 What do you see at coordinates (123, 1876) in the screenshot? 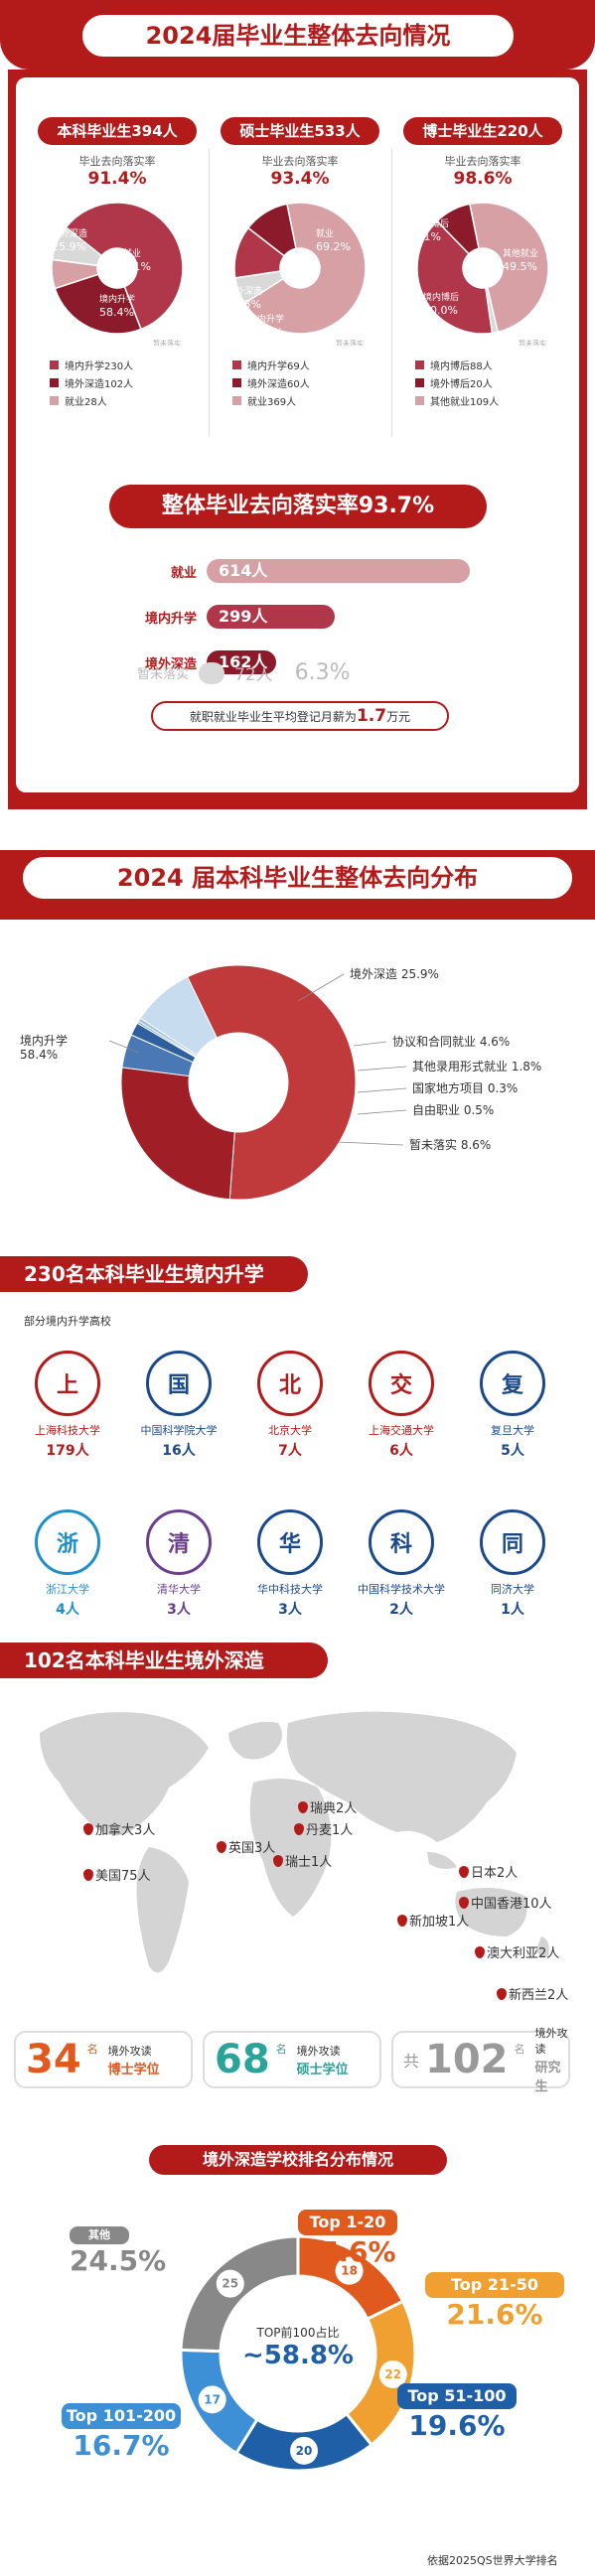
I see `map-pin-label: 美国75人` at bounding box center [123, 1876].